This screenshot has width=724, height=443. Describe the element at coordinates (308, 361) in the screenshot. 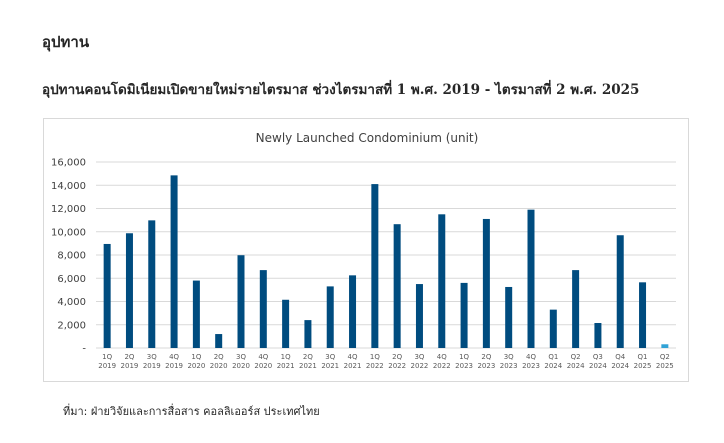

I see `x-tick-label: 2Q 2021` at that location.